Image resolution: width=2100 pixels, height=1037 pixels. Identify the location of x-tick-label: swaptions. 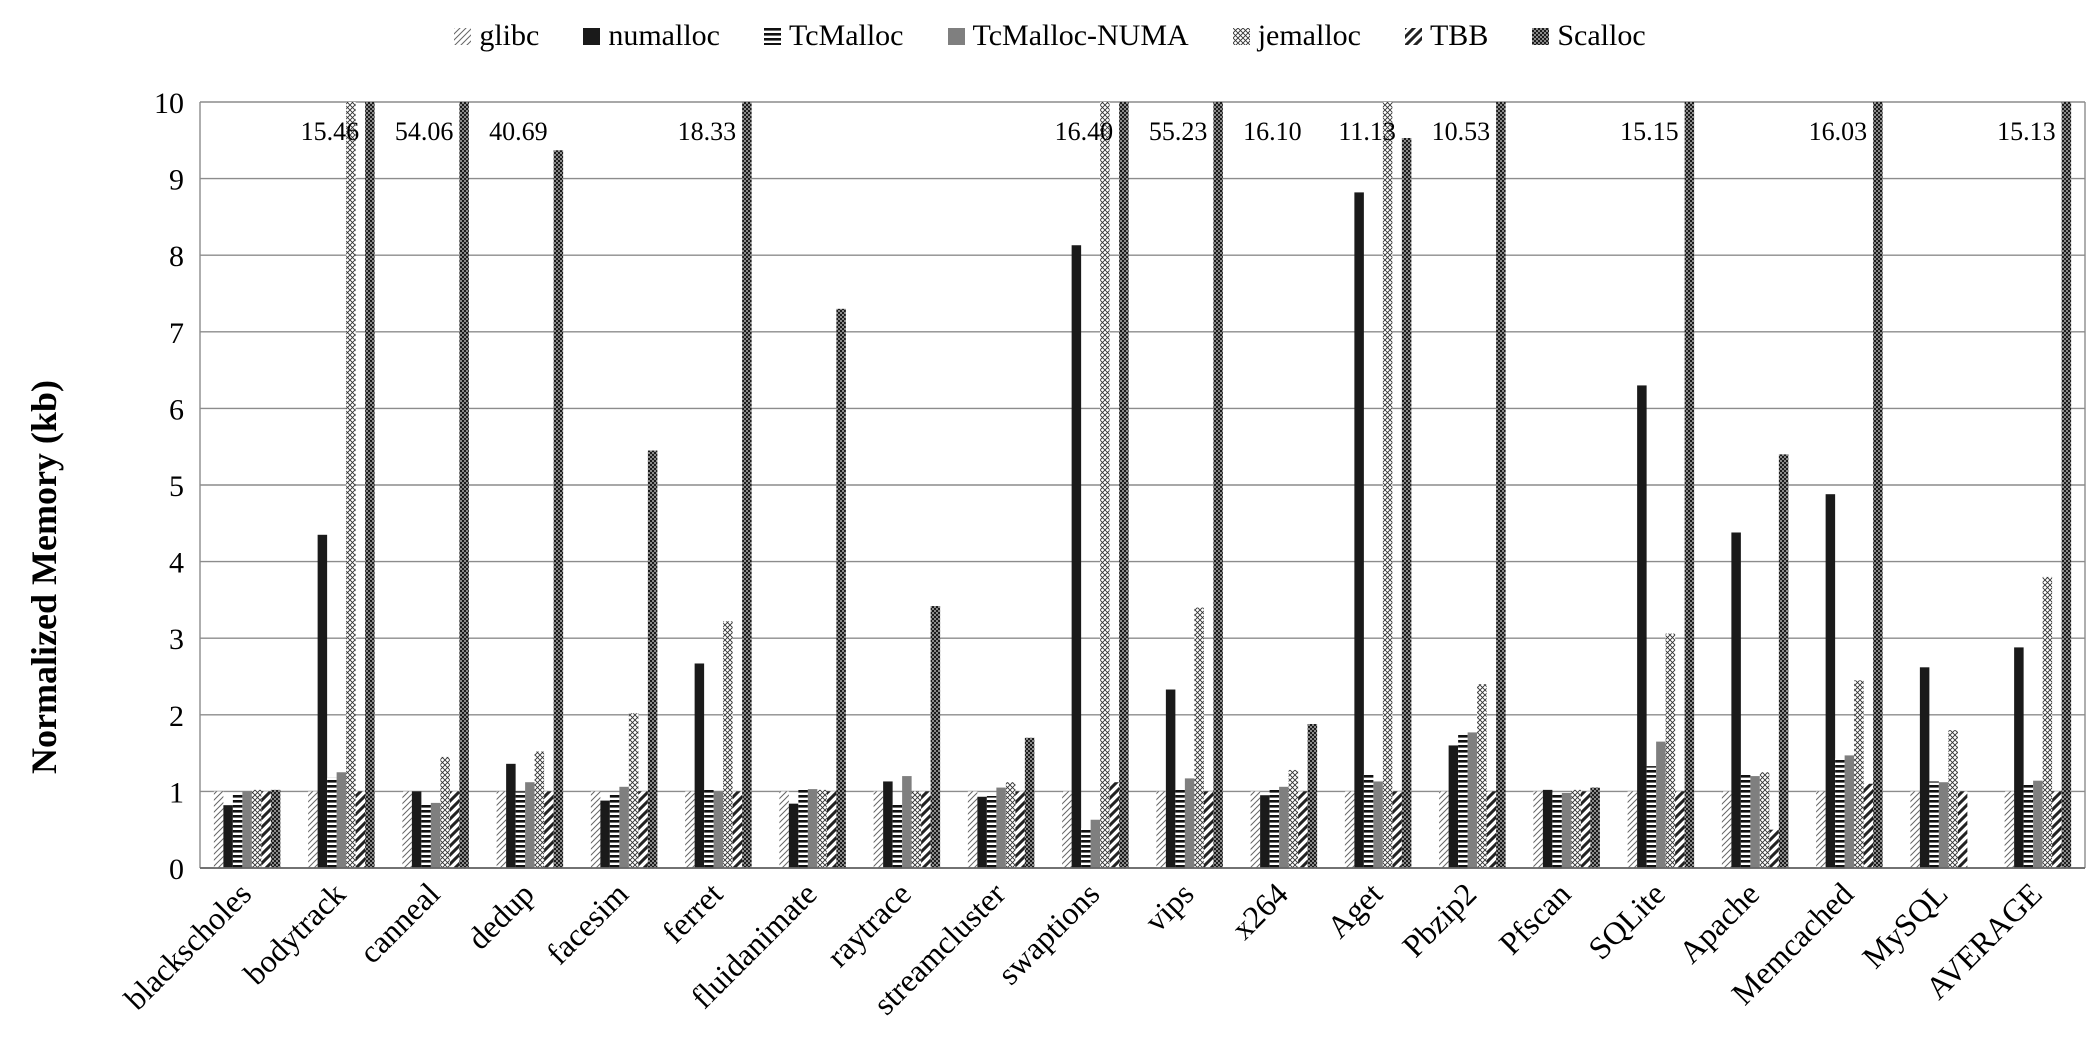
(1048, 933).